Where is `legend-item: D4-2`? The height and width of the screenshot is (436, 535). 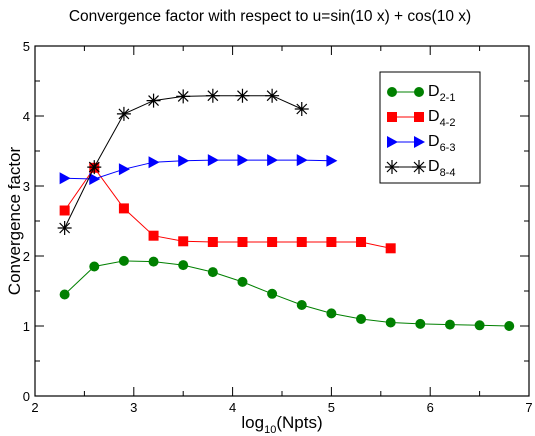
legend-item: D4-2 is located at coordinates (421, 118).